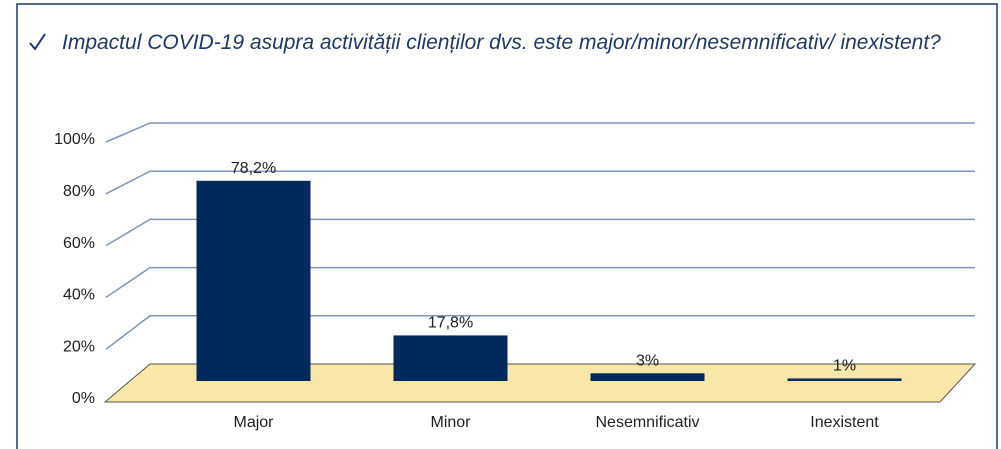 The height and width of the screenshot is (449, 1001). Describe the element at coordinates (83, 398) in the screenshot. I see `y-tick-label: 0%` at that location.